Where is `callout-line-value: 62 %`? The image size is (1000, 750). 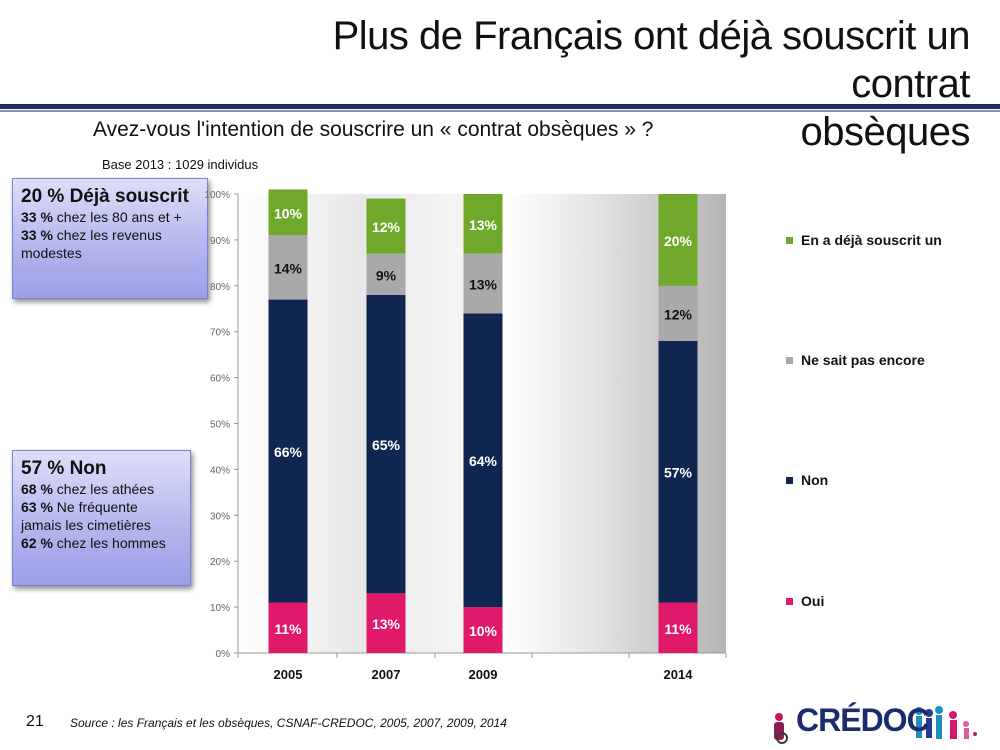
callout-line-value: 62 % is located at coordinates (37, 543).